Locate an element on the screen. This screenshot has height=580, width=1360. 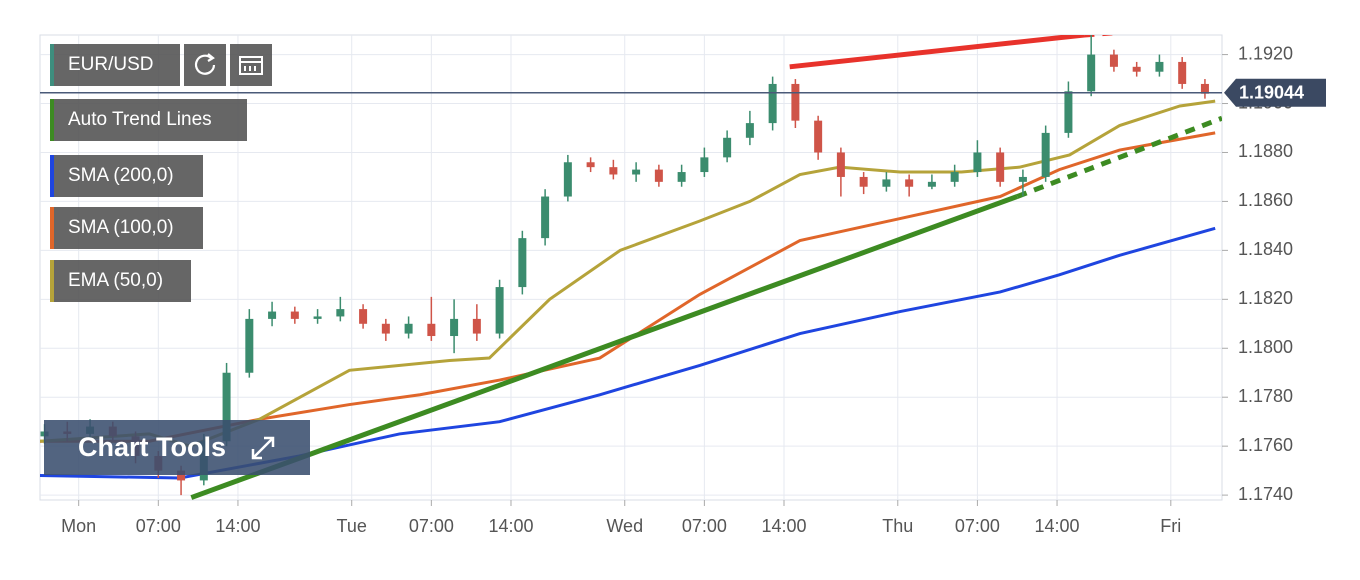
refresh-icon is located at coordinates (205, 64).